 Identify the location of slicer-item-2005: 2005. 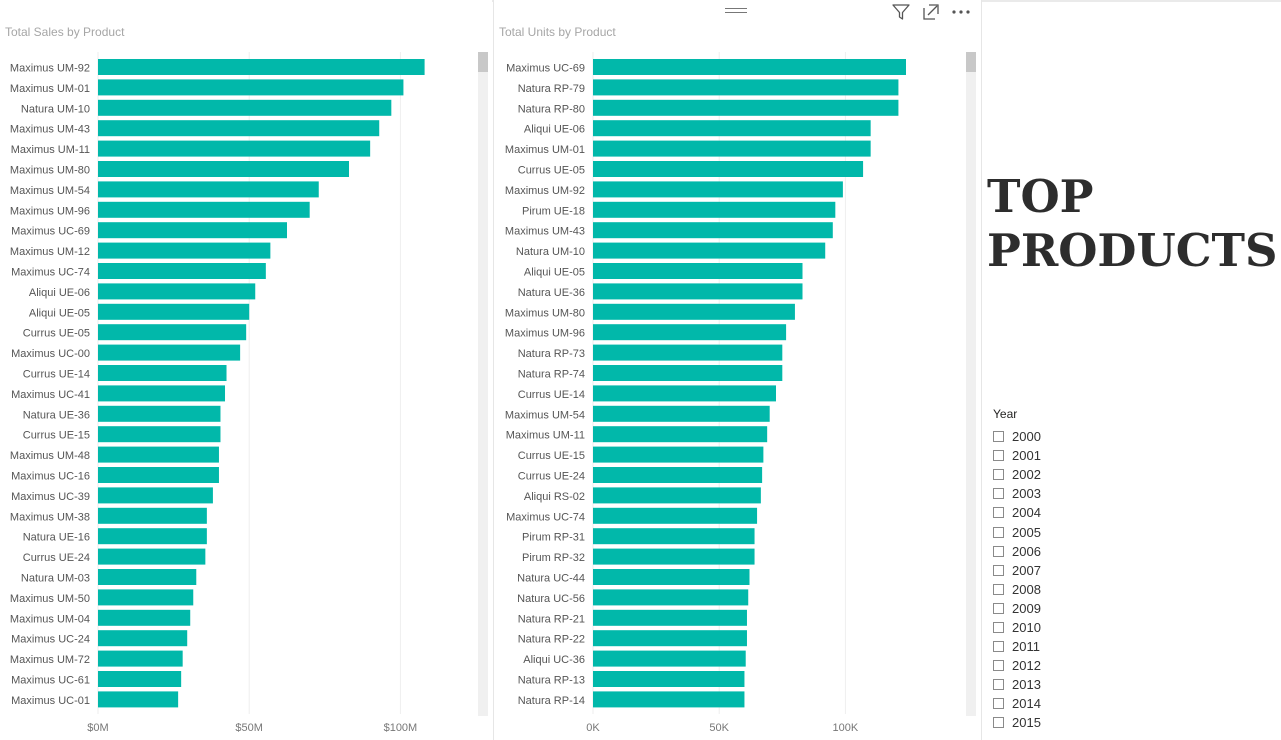
(1063, 531).